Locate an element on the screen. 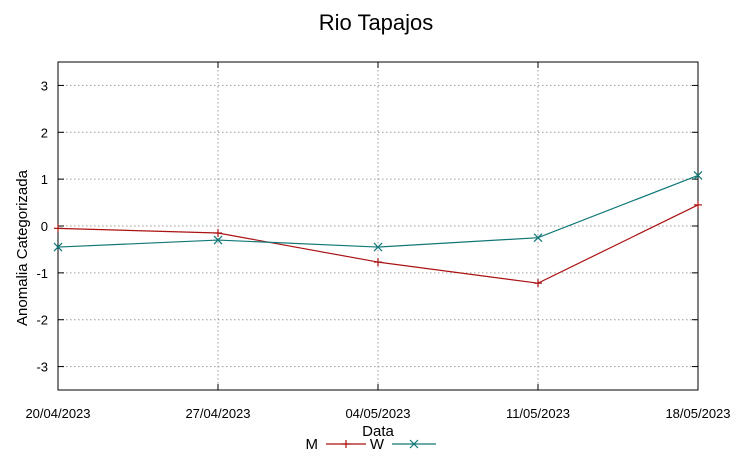 This screenshot has width=752, height=459. x-tick-label: 18/05/2023 is located at coordinates (697, 413).